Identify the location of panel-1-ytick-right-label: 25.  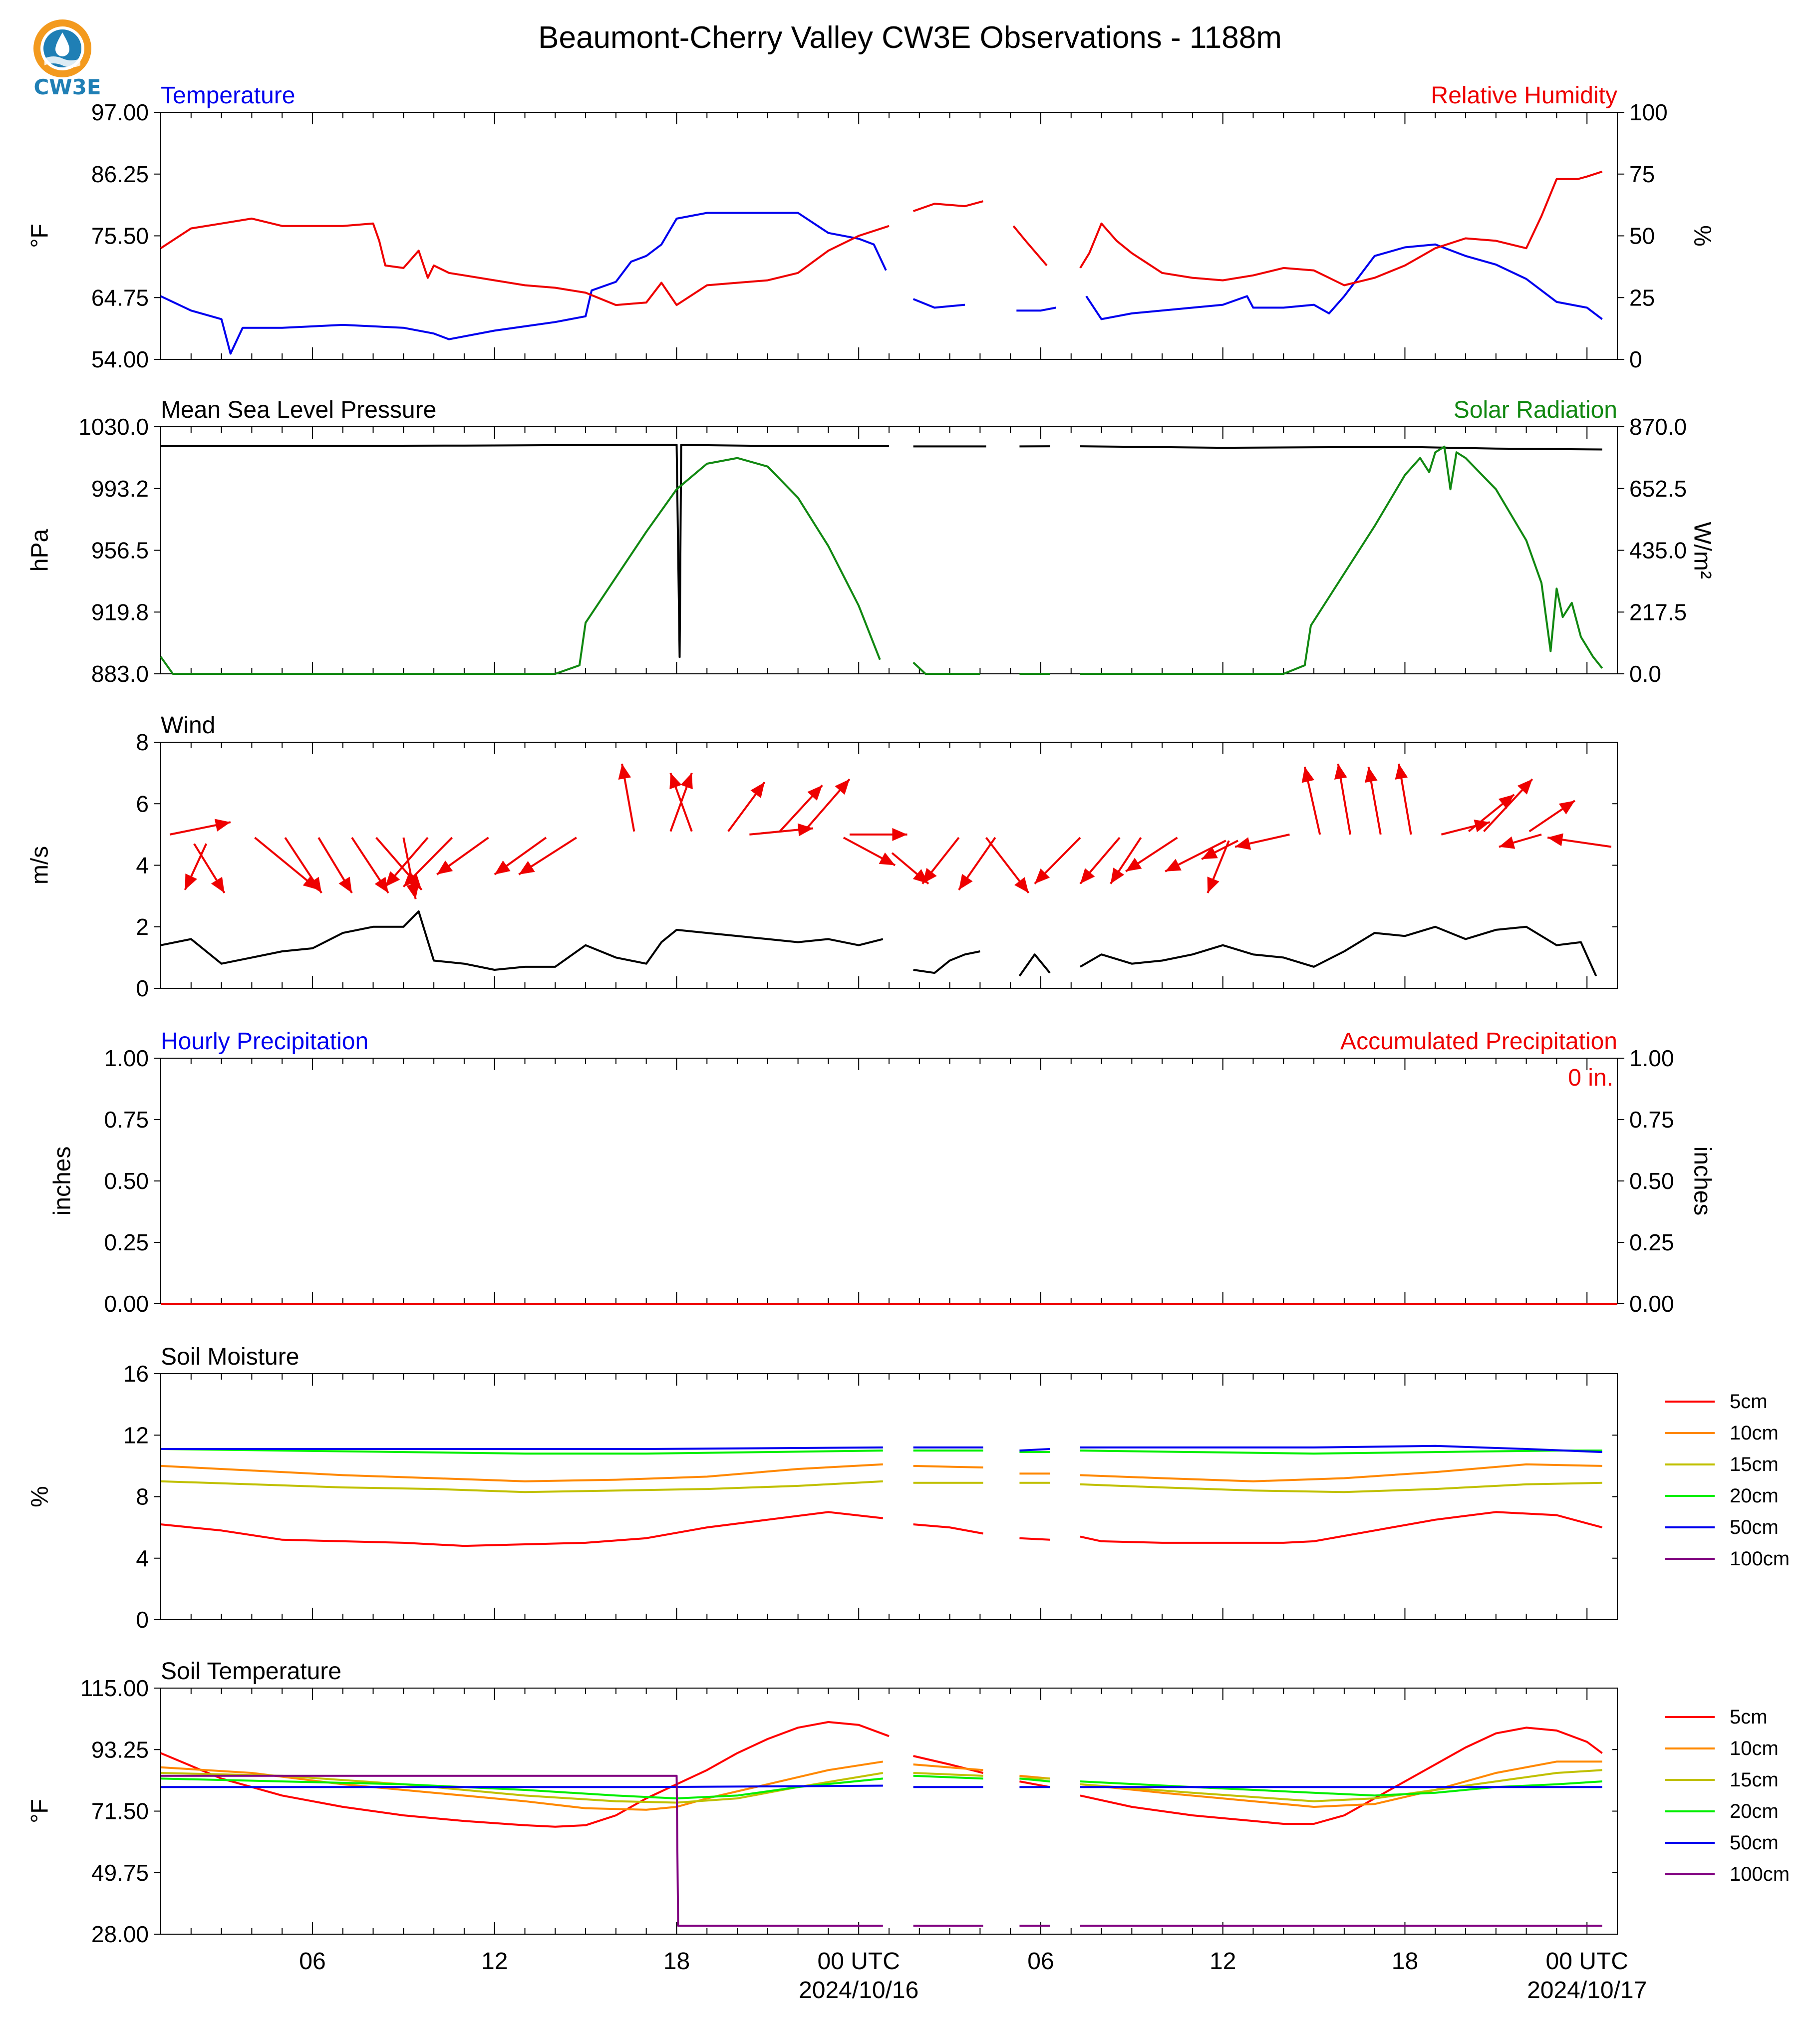
(1642, 297).